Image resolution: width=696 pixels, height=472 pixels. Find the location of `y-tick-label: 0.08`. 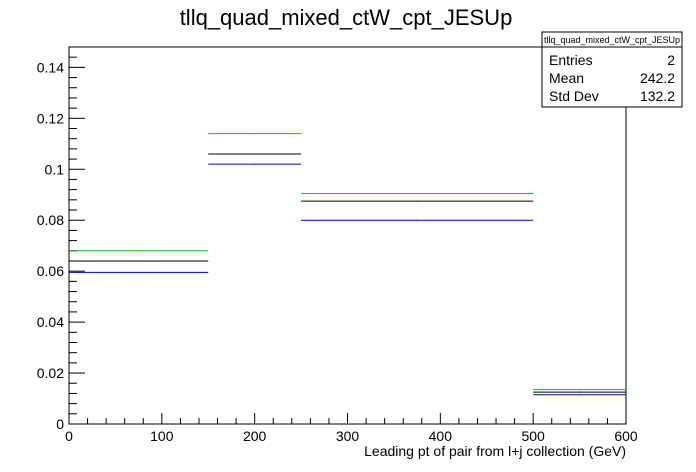

y-tick-label: 0.08 is located at coordinates (50, 220).